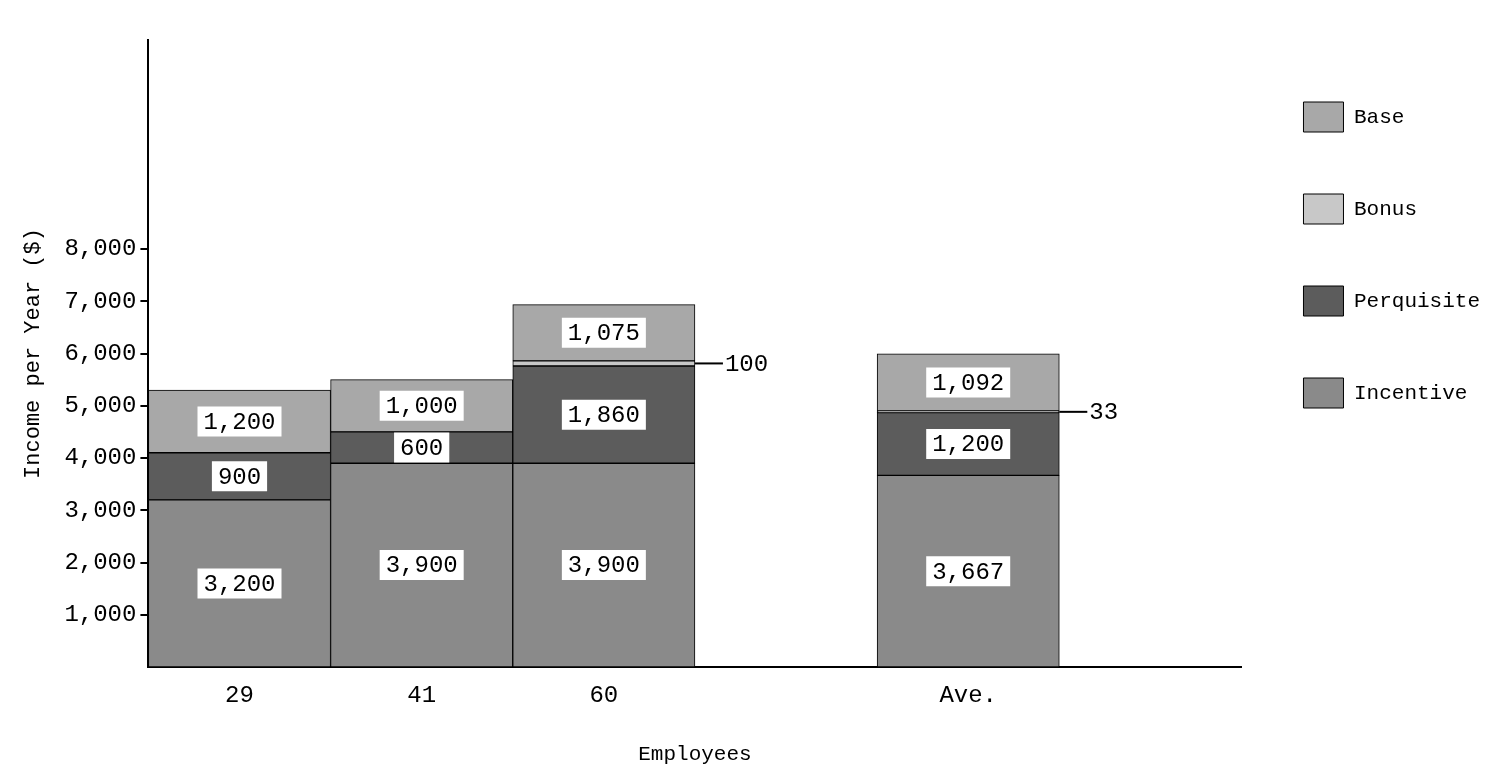 This screenshot has width=1490, height=775. I want to click on y-tick-label: 1,000, so click(100, 615).